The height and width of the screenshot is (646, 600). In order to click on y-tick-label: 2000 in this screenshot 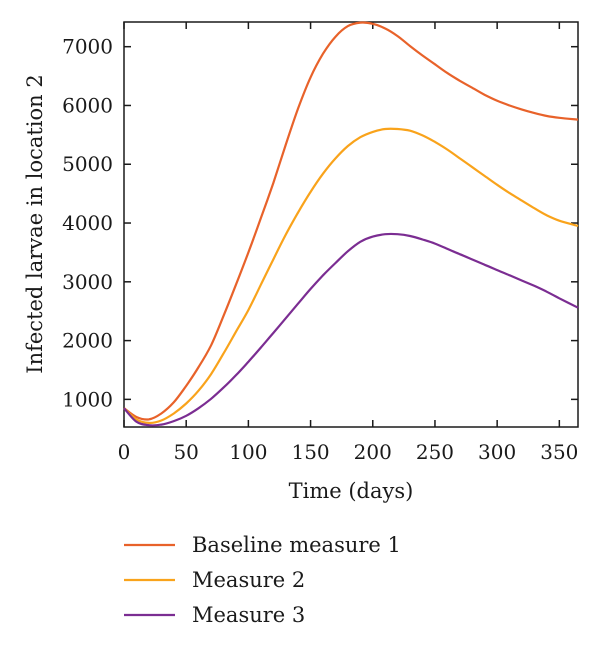, I will do `click(87, 341)`.